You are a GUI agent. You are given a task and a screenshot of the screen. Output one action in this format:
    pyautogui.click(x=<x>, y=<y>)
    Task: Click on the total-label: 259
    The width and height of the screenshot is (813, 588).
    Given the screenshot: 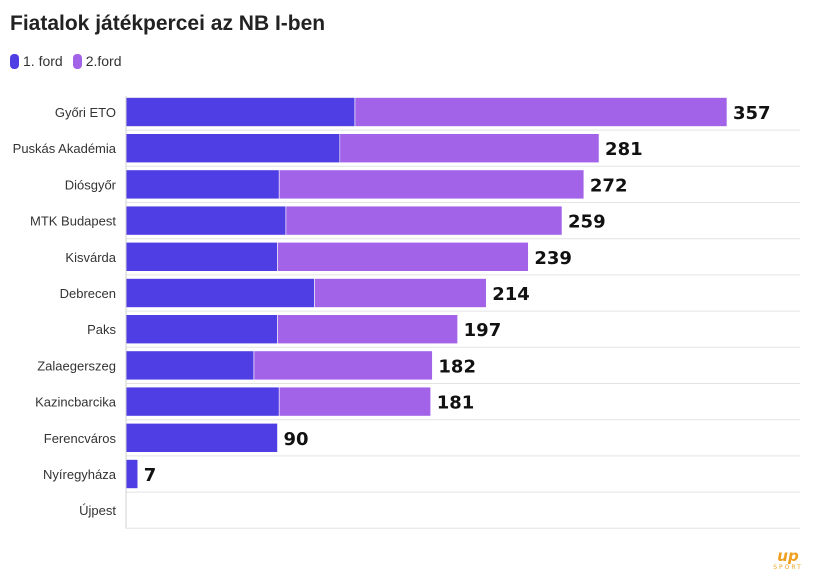 What is the action you would take?
    pyautogui.click(x=587, y=222)
    